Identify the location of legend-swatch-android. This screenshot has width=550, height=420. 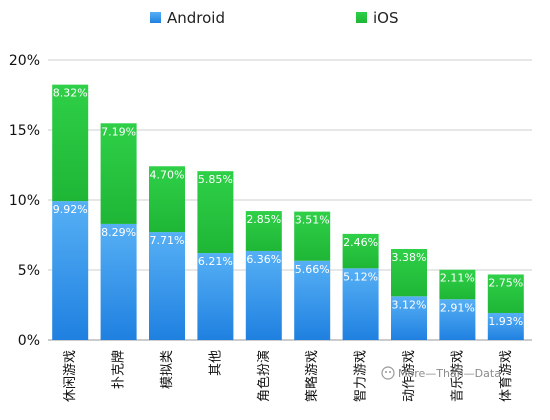
(155, 17).